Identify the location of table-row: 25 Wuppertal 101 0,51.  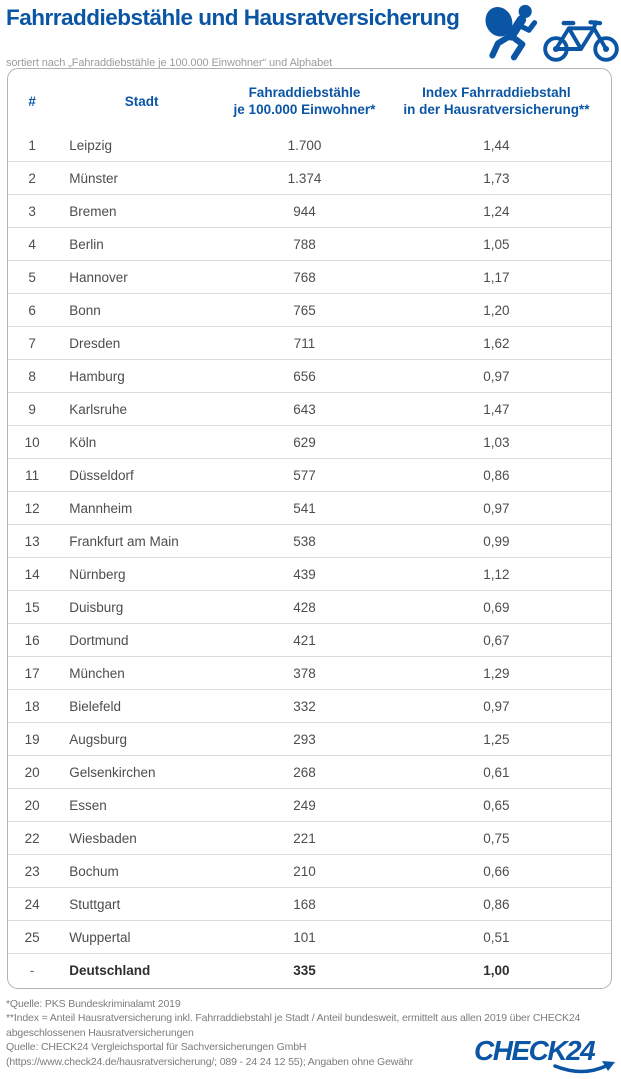
(309, 937).